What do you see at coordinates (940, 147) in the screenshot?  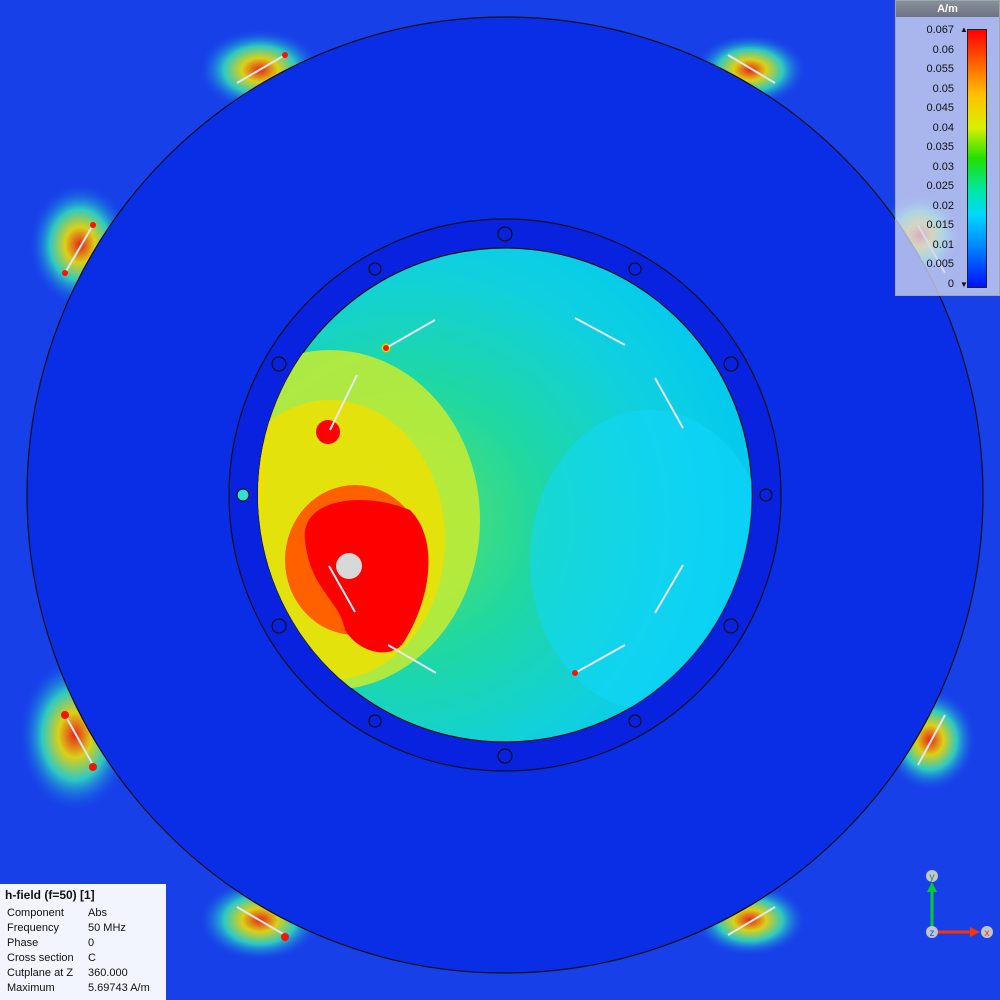 I see `legend-tick-label: 0.035` at bounding box center [940, 147].